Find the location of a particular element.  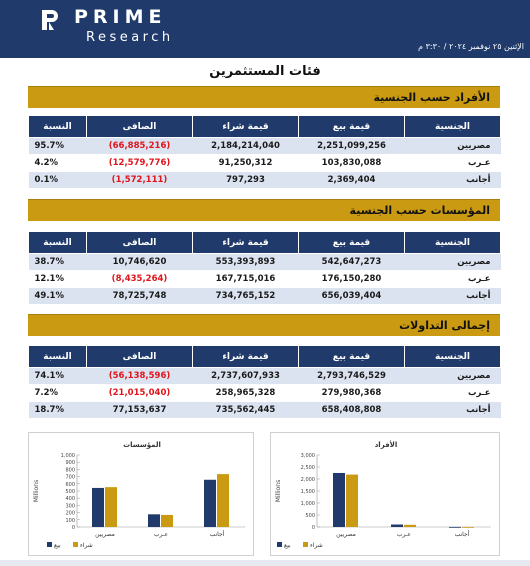

cell-percent: 38.7% is located at coordinates (57, 262).